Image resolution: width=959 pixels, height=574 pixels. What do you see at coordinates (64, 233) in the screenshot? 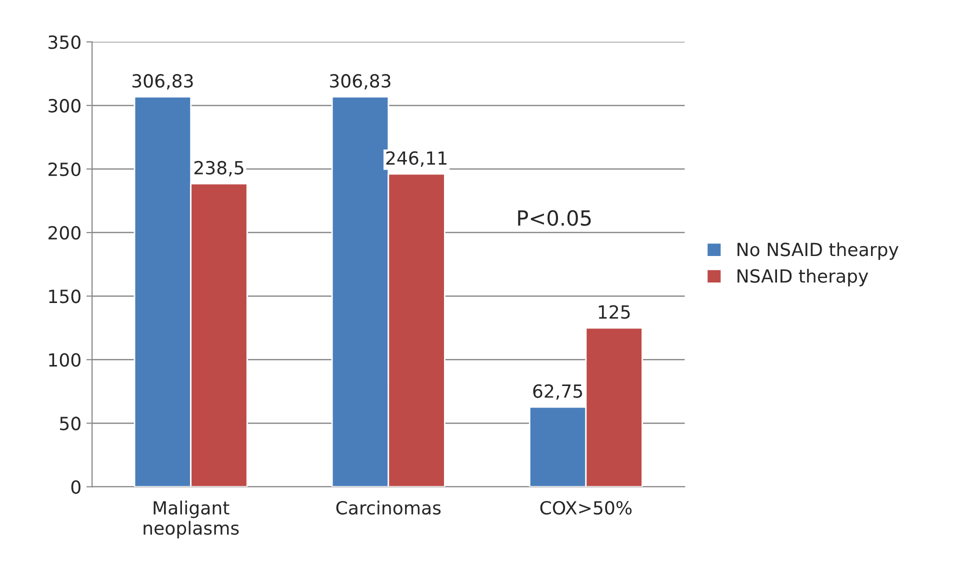
I see `y-tick-label: 200` at bounding box center [64, 233].